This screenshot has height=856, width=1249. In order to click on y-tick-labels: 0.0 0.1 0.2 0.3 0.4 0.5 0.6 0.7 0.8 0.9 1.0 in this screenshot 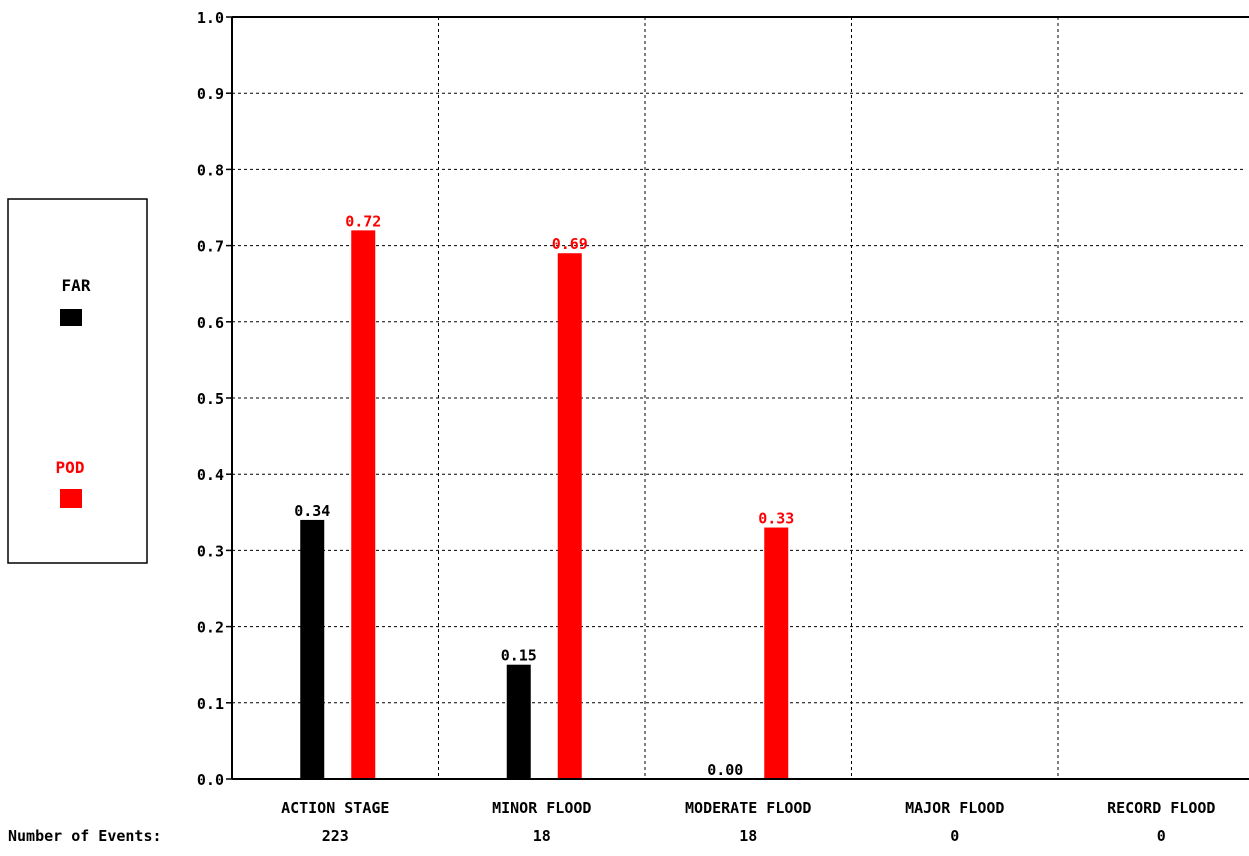, I will do `click(214, 399)`.